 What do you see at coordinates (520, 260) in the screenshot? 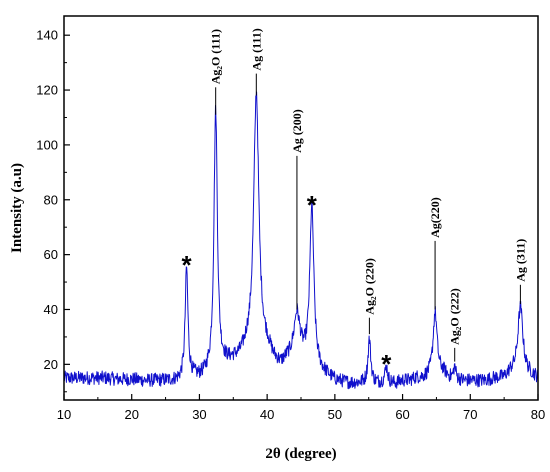
I see `peak-label: Ag (311)` at bounding box center [520, 260].